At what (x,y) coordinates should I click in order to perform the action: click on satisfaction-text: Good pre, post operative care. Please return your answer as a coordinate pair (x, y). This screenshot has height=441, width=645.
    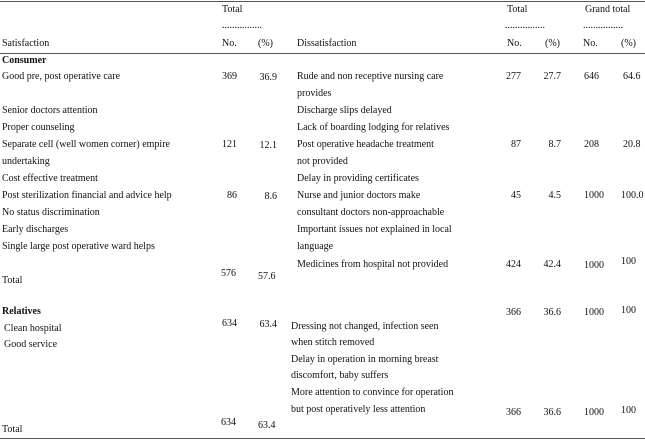
    Looking at the image, I should click on (61, 76).